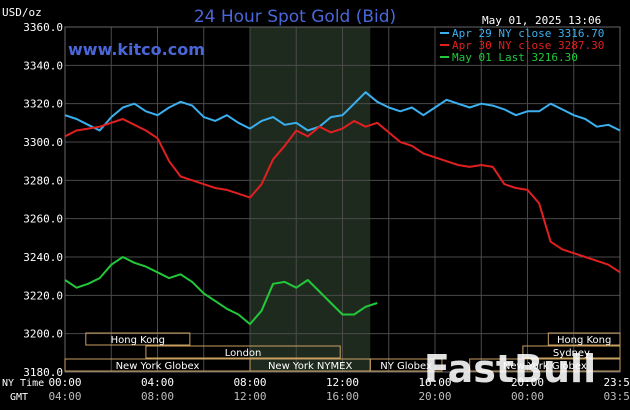 The image size is (630, 410). What do you see at coordinates (43, 27) in the screenshot?
I see `y-tick-label: 3360.0` at bounding box center [43, 27].